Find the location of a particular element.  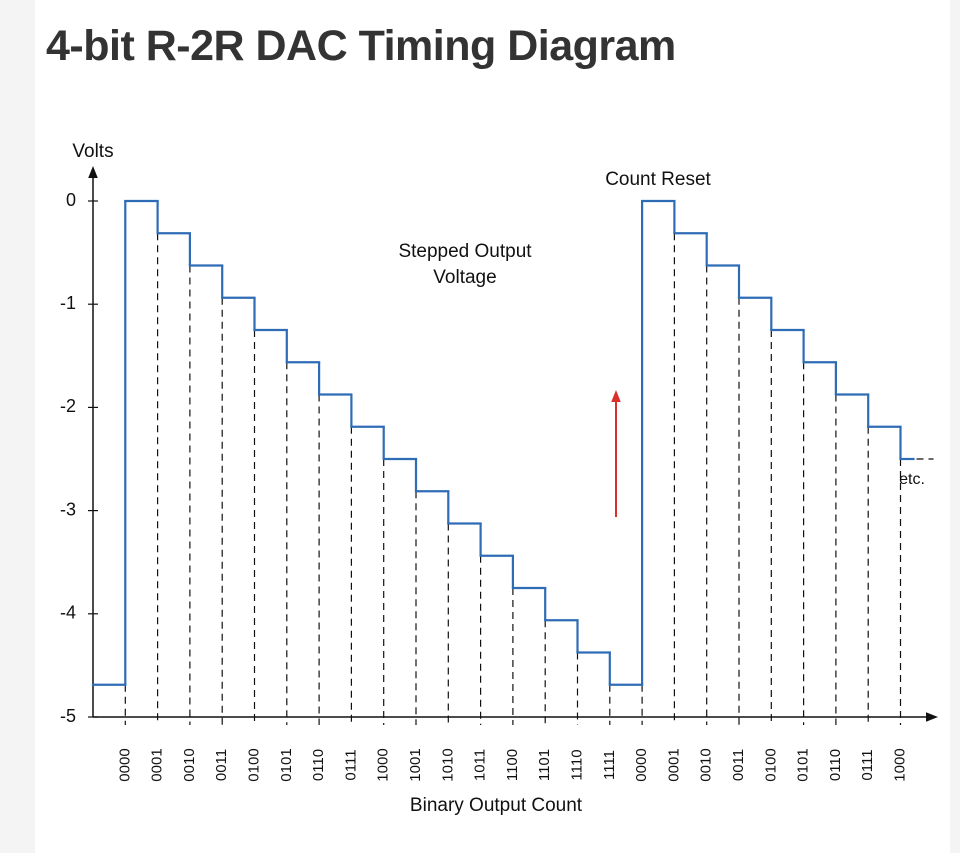

y-axis-label: Volts is located at coordinates (92, 151).